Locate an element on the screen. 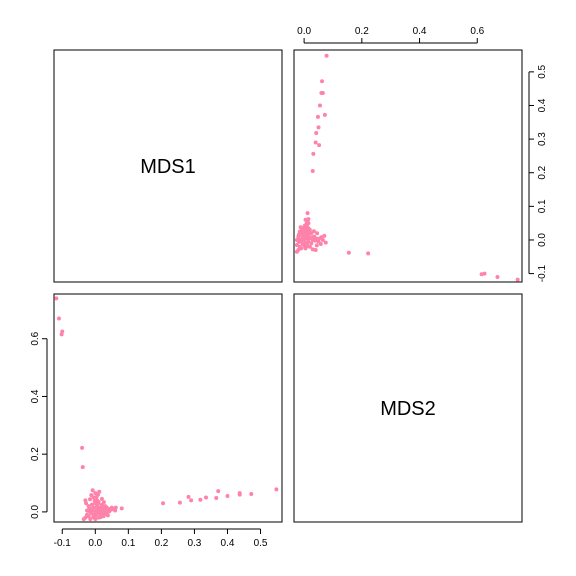  axis-left-tick-label: 0.6 is located at coordinates (35, 338).